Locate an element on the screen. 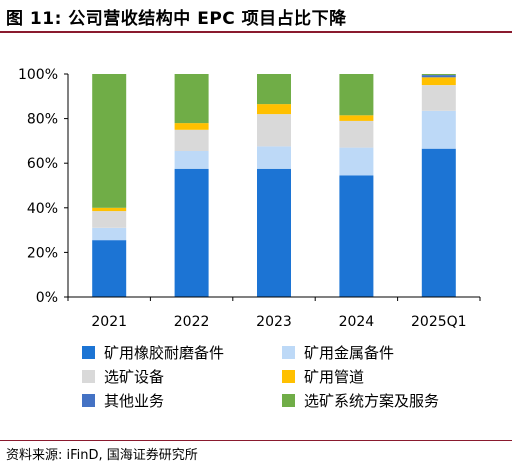  legend-label: 矿用橡胶耐磨备件 is located at coordinates (164, 352).